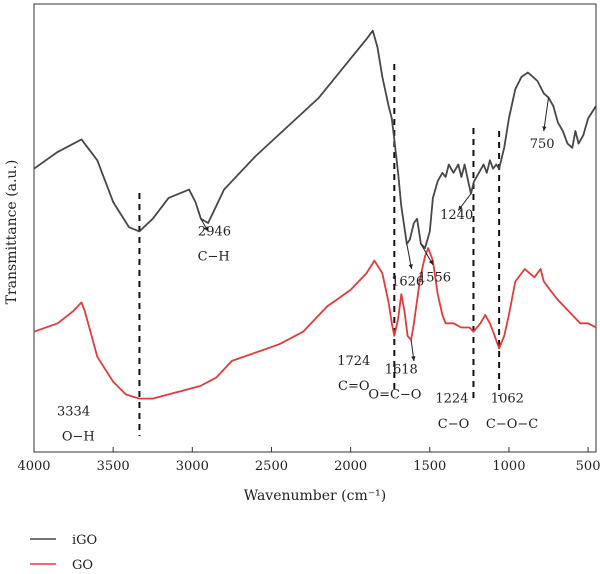 This screenshot has height=574, width=600. I want to click on annotation-label: O−H, so click(78, 436).